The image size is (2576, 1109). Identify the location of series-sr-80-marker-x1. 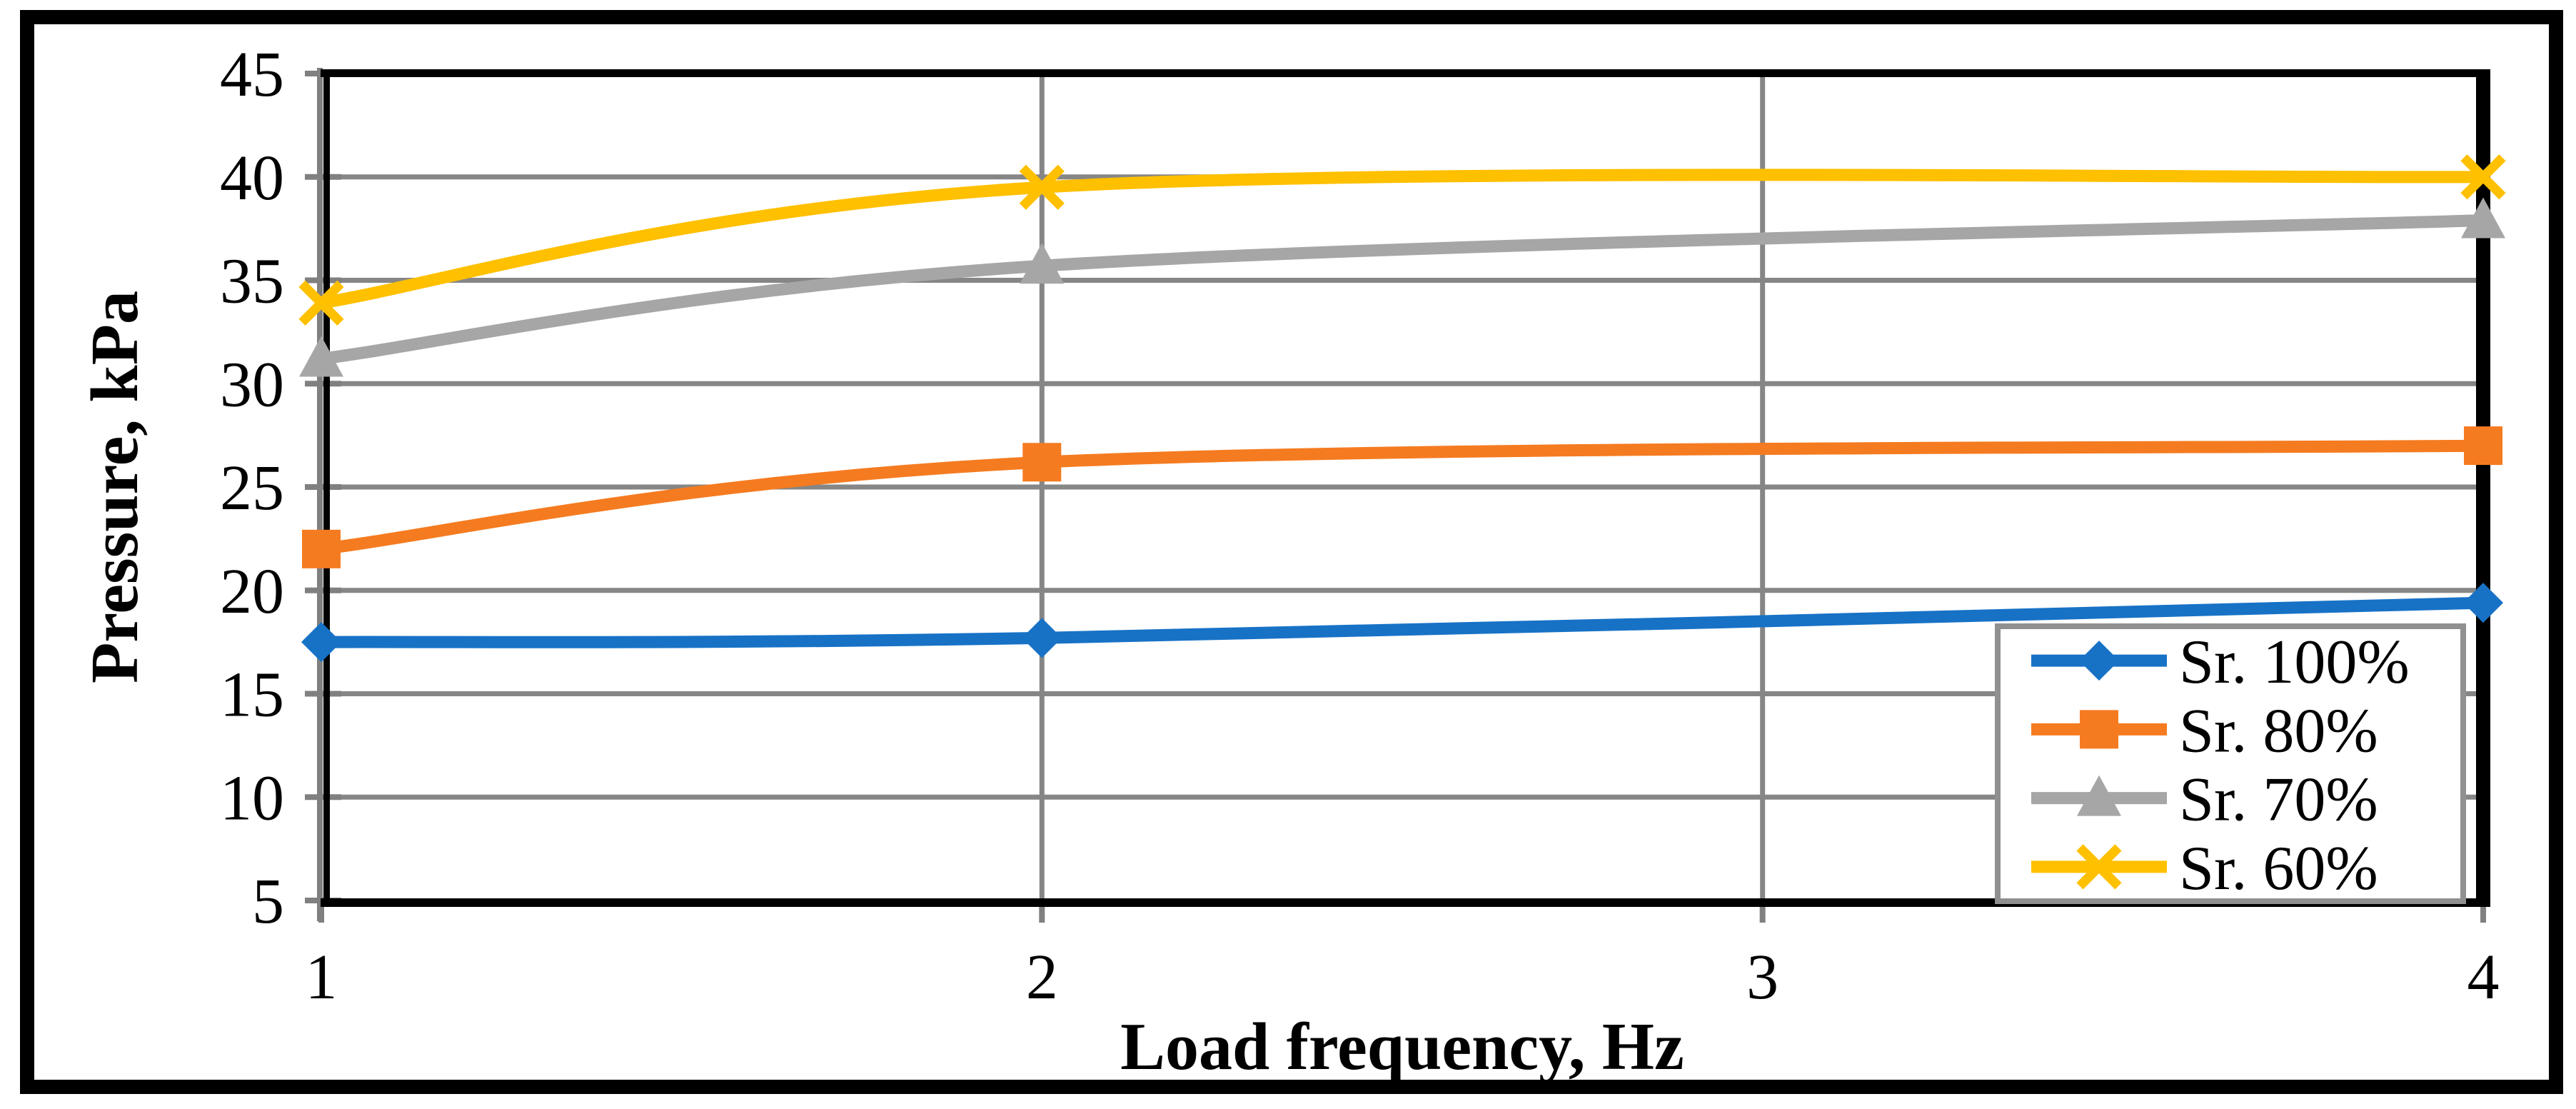
(321, 549).